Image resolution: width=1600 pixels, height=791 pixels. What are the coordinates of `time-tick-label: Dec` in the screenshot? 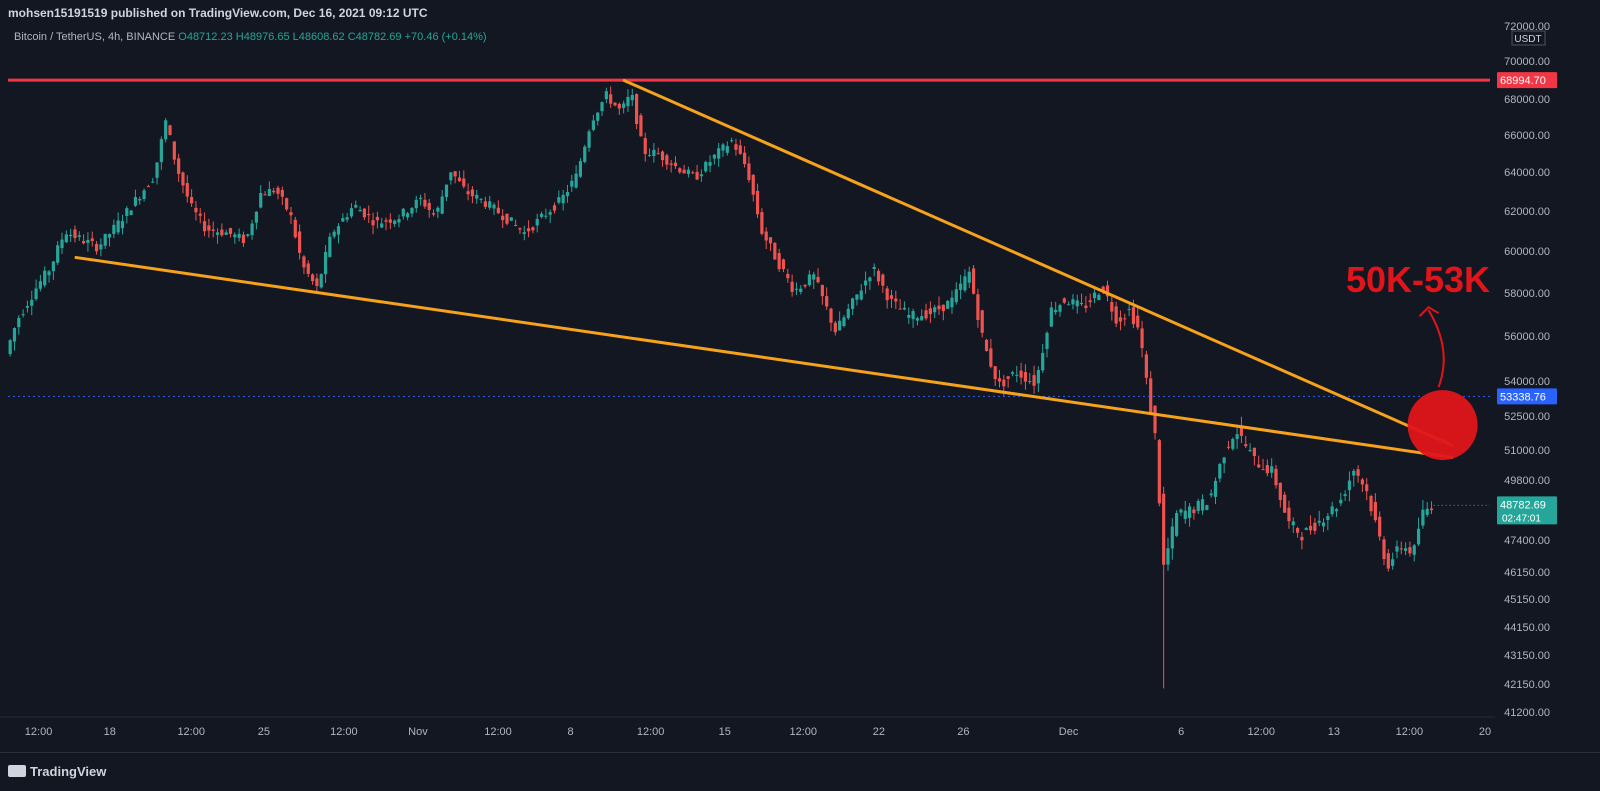 It's located at (1069, 732).